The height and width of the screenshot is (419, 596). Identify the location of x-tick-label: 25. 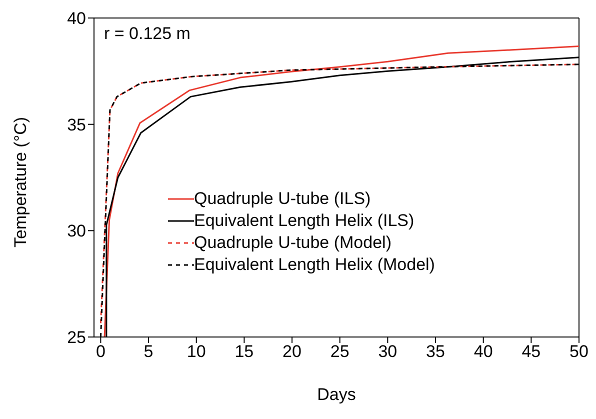
(340, 352).